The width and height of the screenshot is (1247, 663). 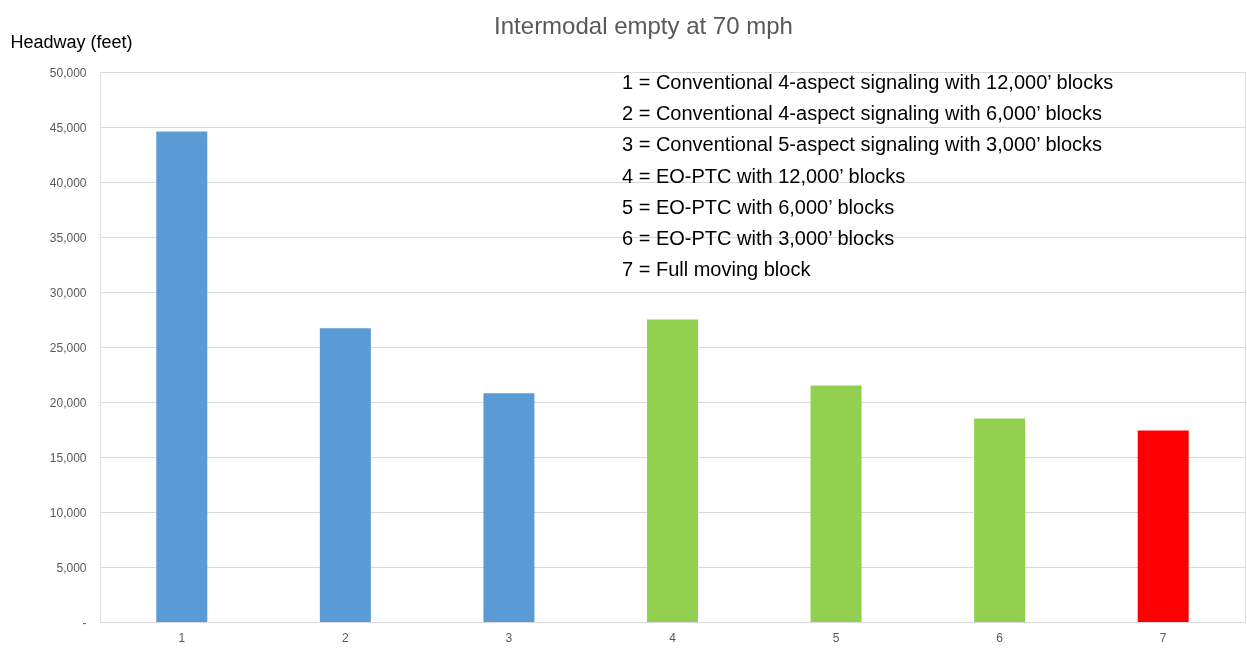 I want to click on annotation: 1 = Conventional 4-aspect signaling with 12,000’ blocks, so click(x=868, y=82).